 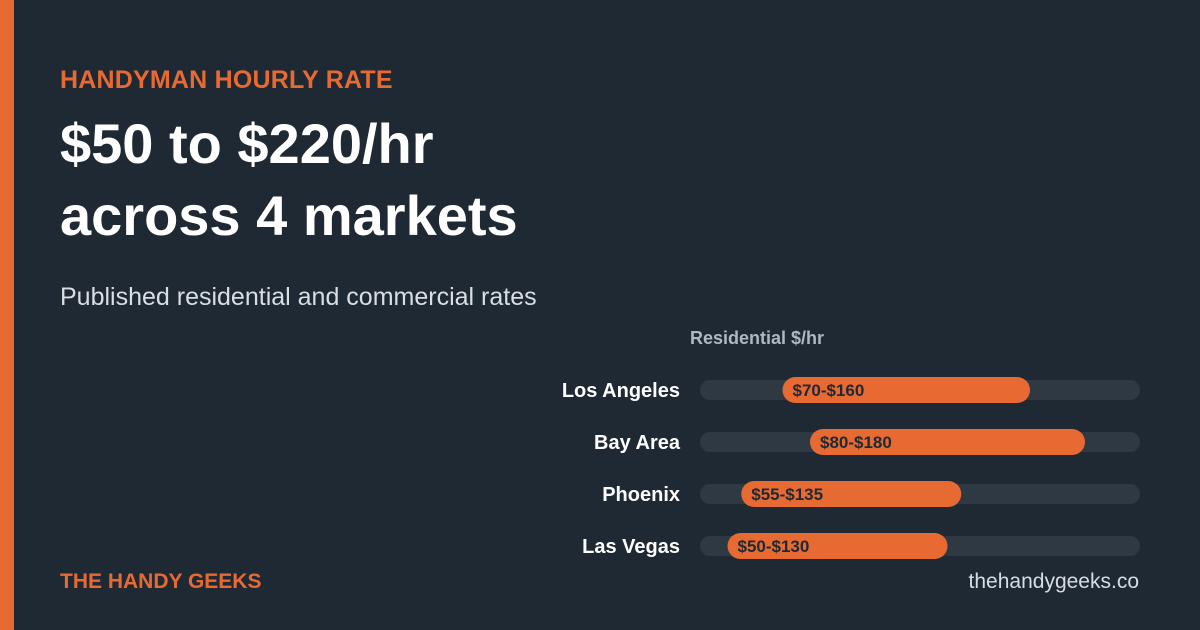 I want to click on eyebrow-label: HANDYMAN HOURLY RATE, so click(x=226, y=80).